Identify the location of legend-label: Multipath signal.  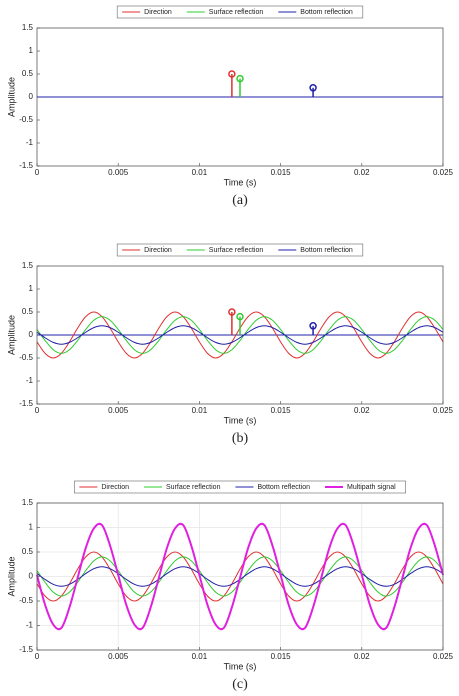
(371, 487).